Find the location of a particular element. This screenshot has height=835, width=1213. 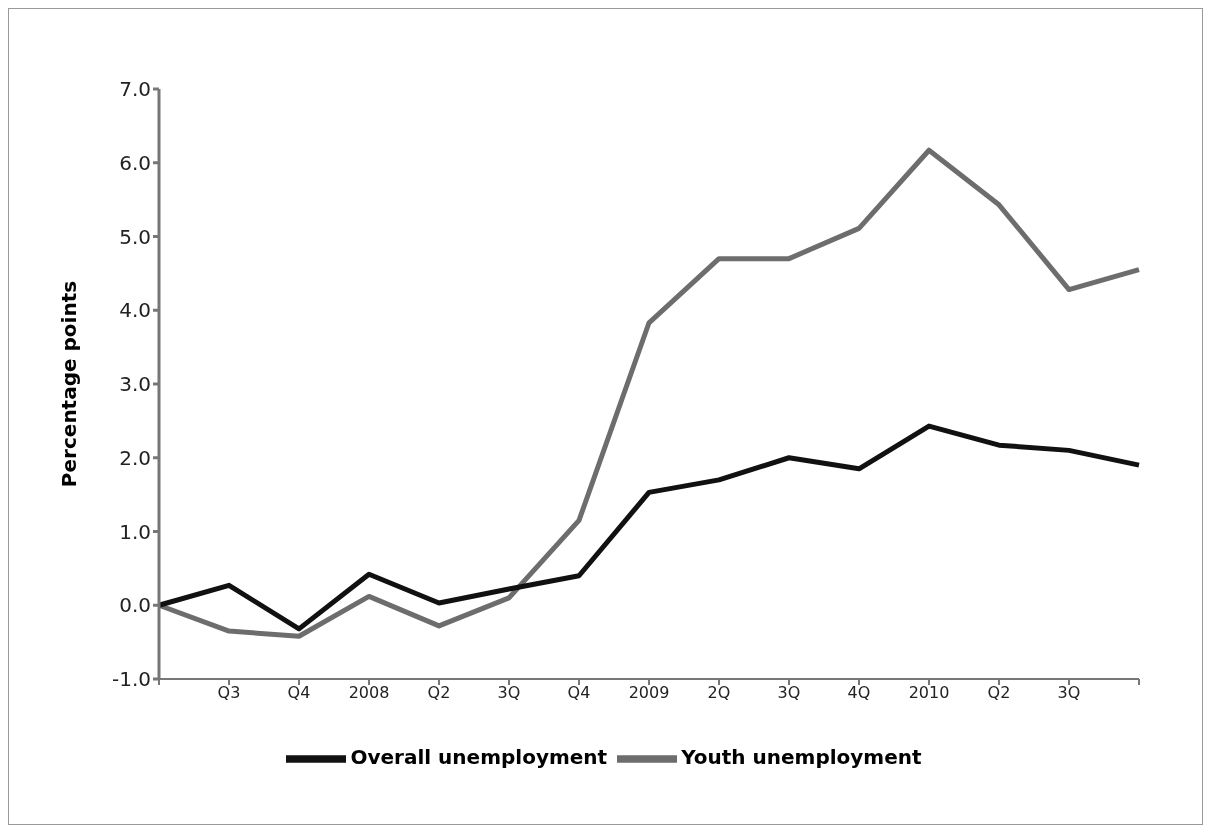

y-tick-label: 3.0 is located at coordinates (135, 384).